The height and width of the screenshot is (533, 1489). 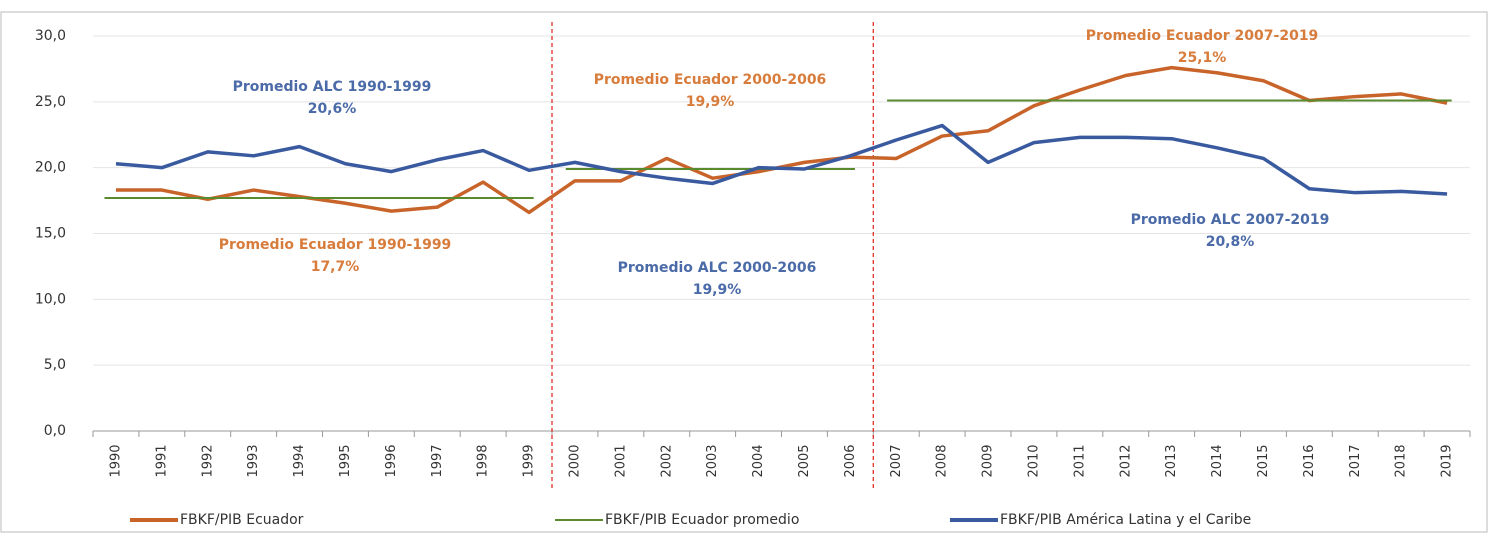 What do you see at coordinates (335, 245) in the screenshot?
I see `annotation: Promedio Ecuador 1990-1999` at bounding box center [335, 245].